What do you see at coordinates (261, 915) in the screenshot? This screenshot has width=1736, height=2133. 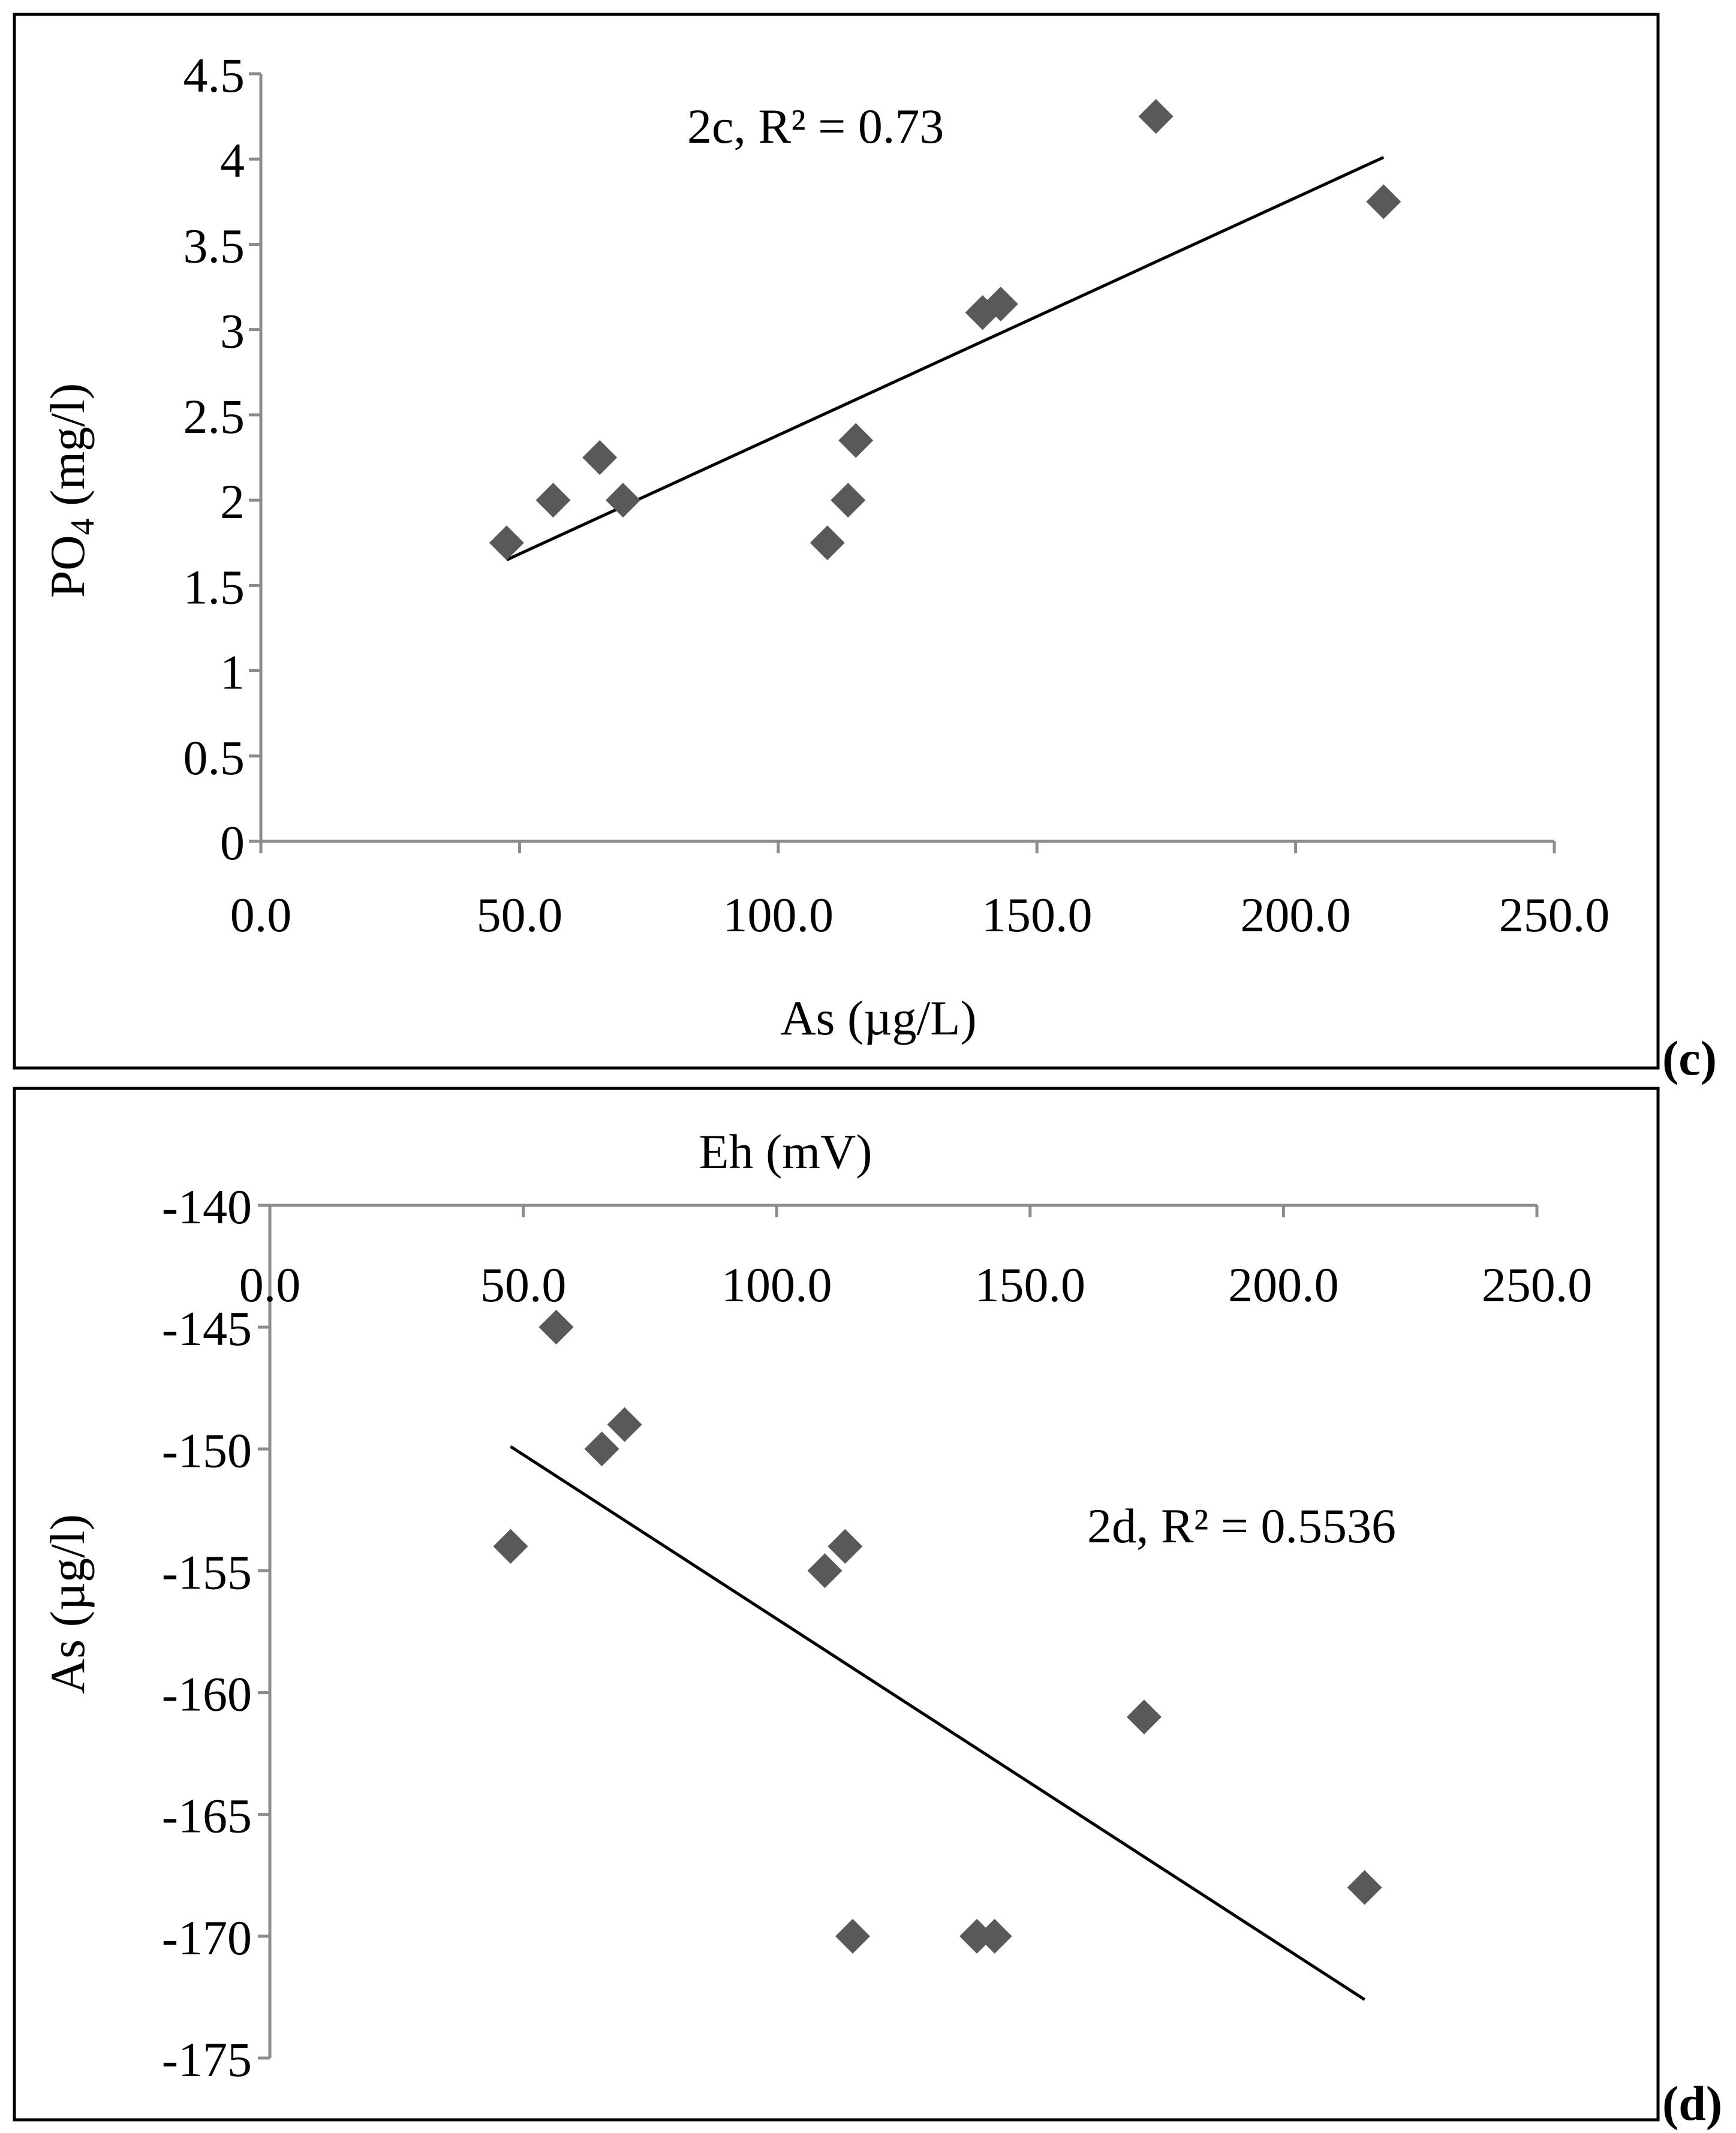 I see `panel-c-x-tick-label: 0.0` at bounding box center [261, 915].